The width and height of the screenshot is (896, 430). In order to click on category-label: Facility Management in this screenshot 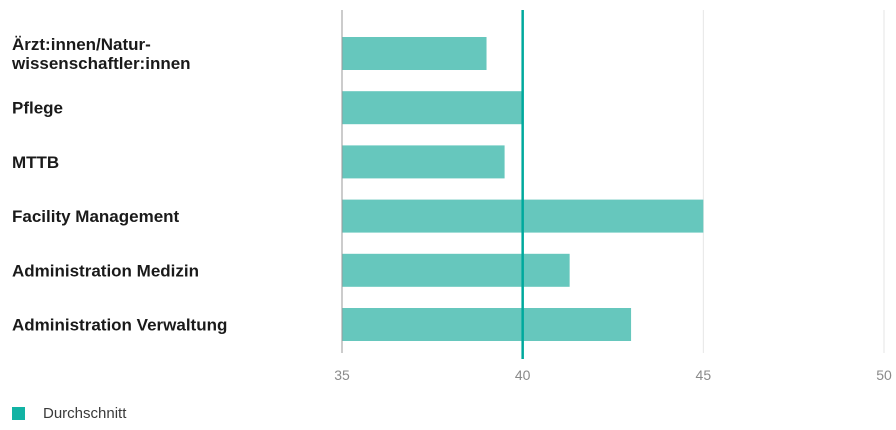, I will do `click(96, 216)`.